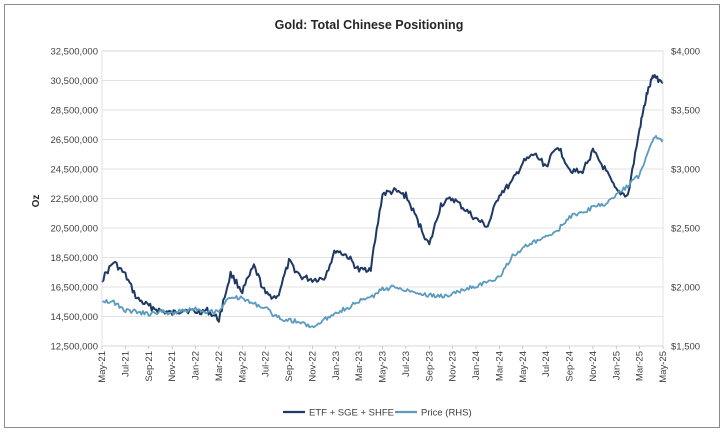 The image size is (728, 434). I want to click on x-tick-label: Sep-23, so click(429, 366).